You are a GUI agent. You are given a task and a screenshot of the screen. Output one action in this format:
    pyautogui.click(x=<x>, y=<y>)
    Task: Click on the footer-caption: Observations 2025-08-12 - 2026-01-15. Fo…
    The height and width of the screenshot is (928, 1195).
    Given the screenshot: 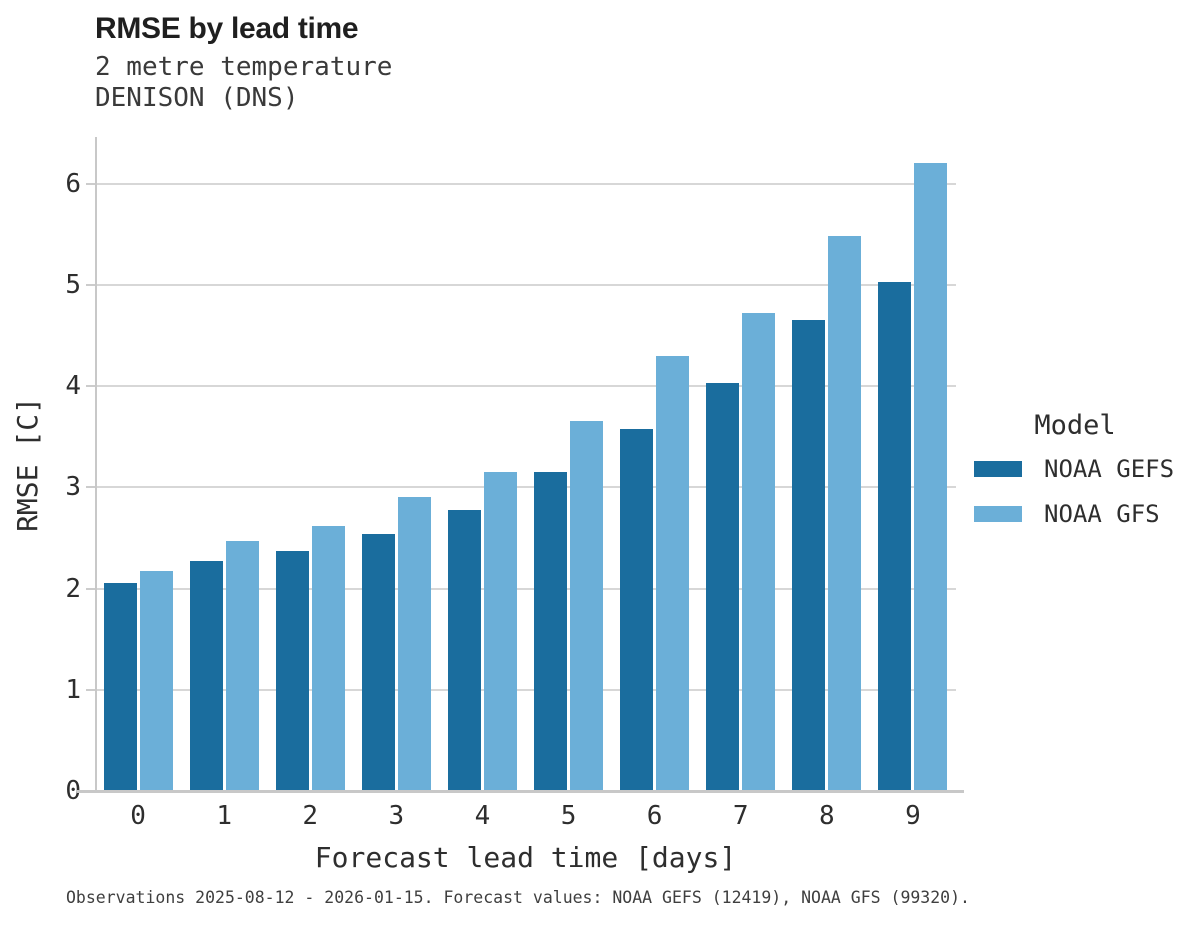 What is the action you would take?
    pyautogui.click(x=518, y=897)
    